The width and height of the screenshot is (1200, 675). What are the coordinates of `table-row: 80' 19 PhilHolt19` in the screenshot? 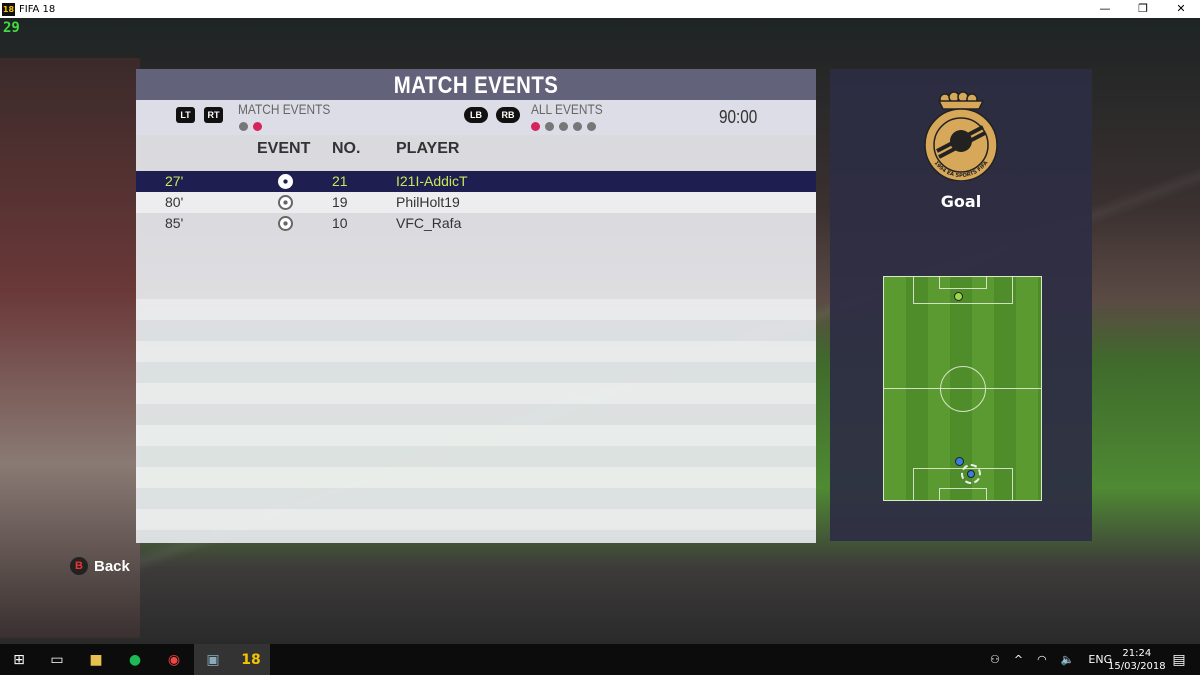 It's located at (476, 202).